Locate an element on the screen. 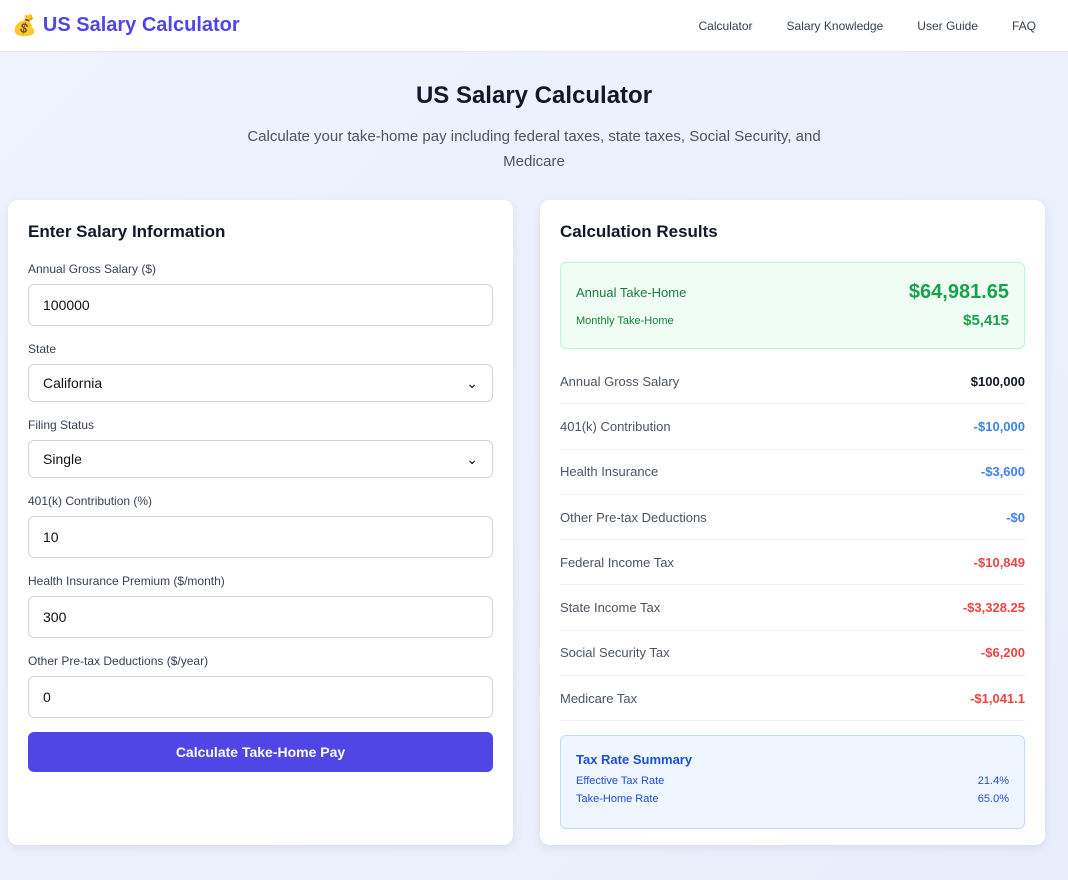 This screenshot has width=1068, height=880. result-row: Federal Income Tax -$10,849 is located at coordinates (792, 563).